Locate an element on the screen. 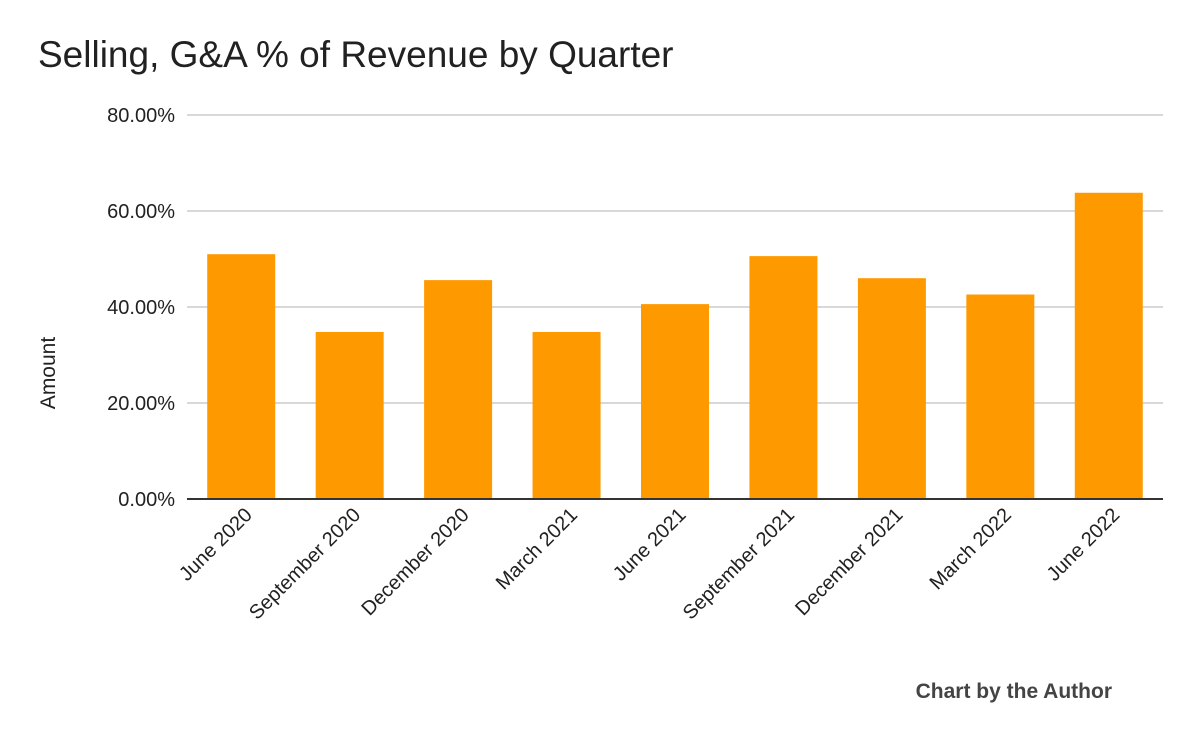  y-axis-title: Amount is located at coordinates (48, 373).